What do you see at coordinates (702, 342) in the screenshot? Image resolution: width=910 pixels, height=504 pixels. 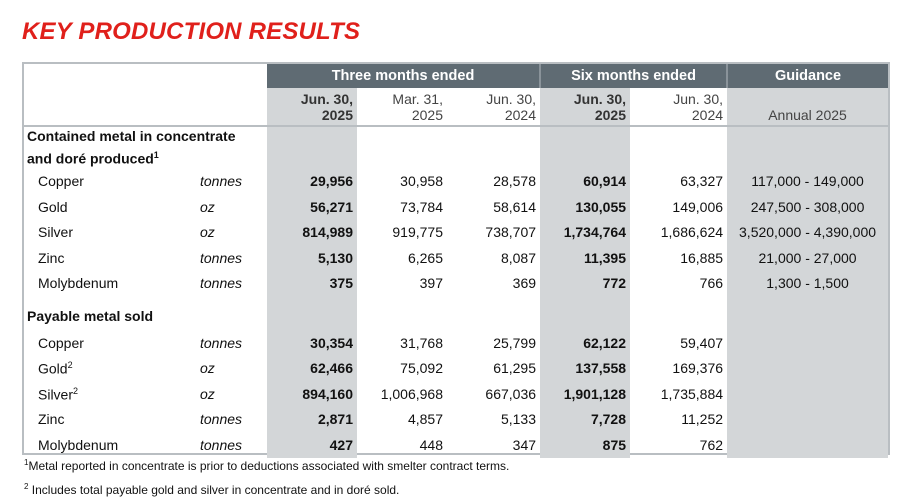 I see `value-cell: 59,407` at bounding box center [702, 342].